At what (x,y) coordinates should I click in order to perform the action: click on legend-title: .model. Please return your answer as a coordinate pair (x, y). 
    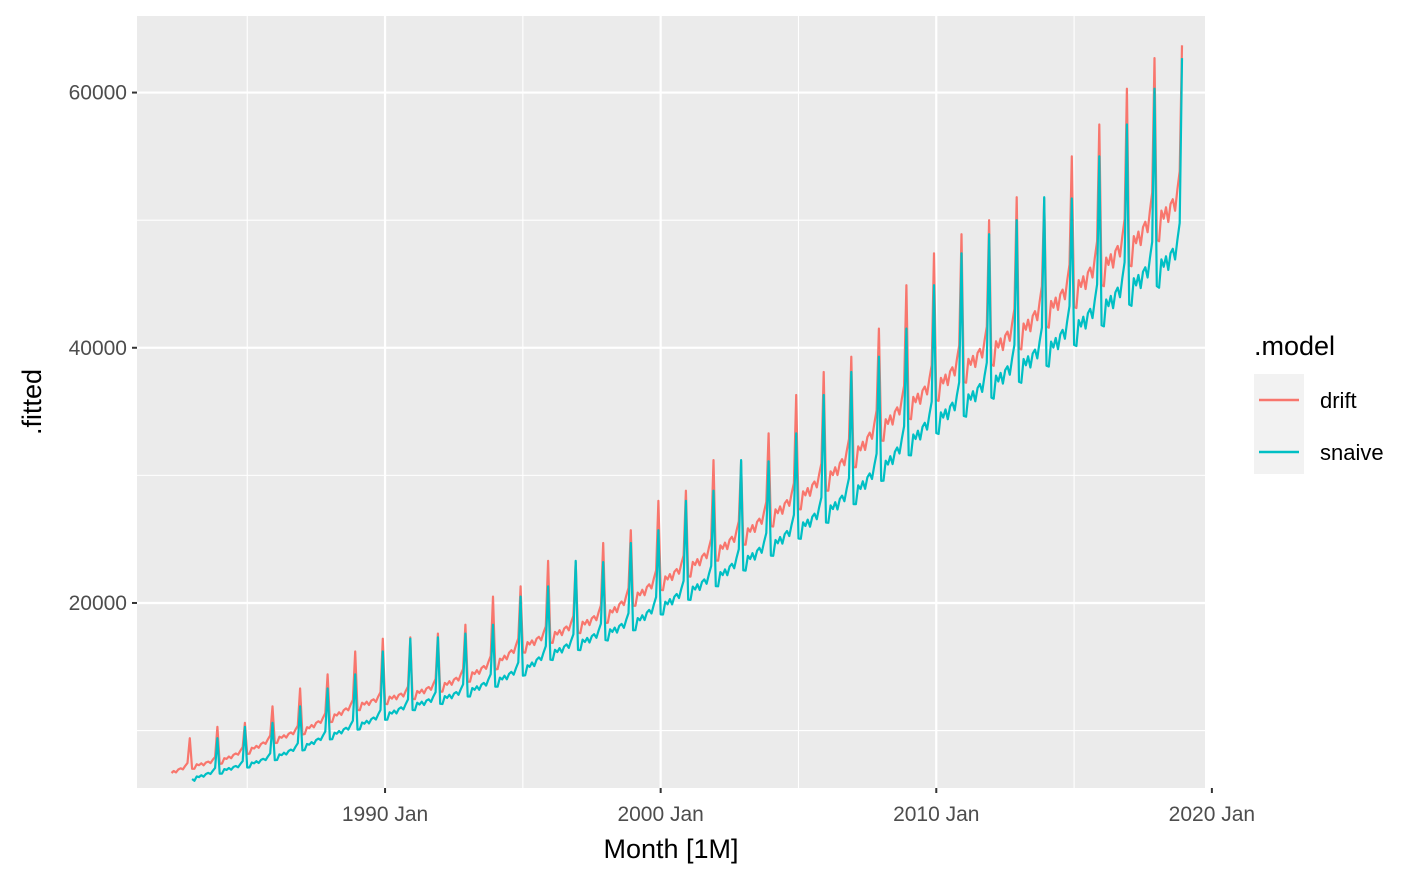
    Looking at the image, I should click on (1294, 346).